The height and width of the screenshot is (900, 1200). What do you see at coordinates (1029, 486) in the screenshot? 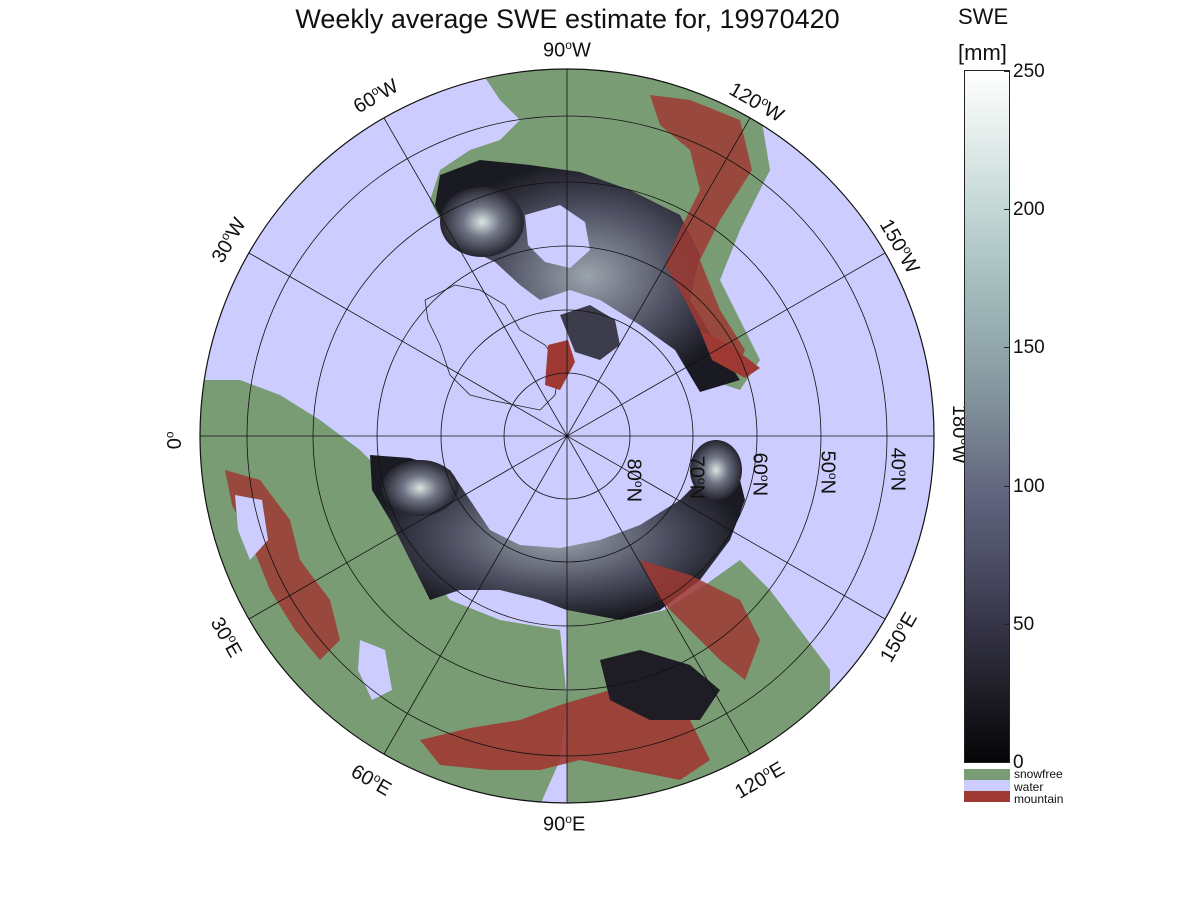
I see `colorbar-tick-label: 100` at bounding box center [1029, 486].